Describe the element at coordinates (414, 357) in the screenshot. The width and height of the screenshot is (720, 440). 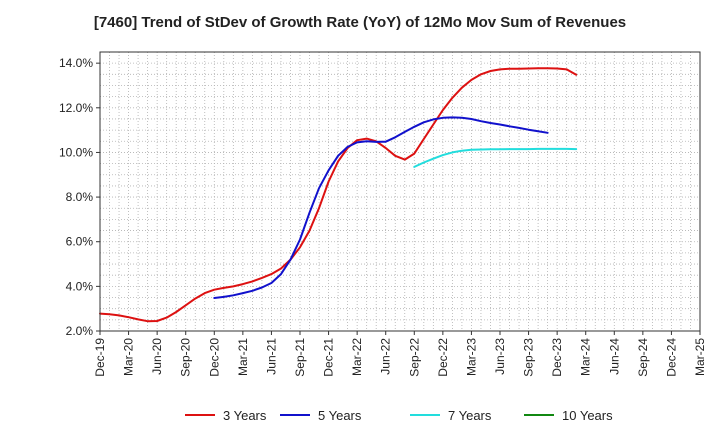
I see `x-tick-label: Sep-22` at that location.